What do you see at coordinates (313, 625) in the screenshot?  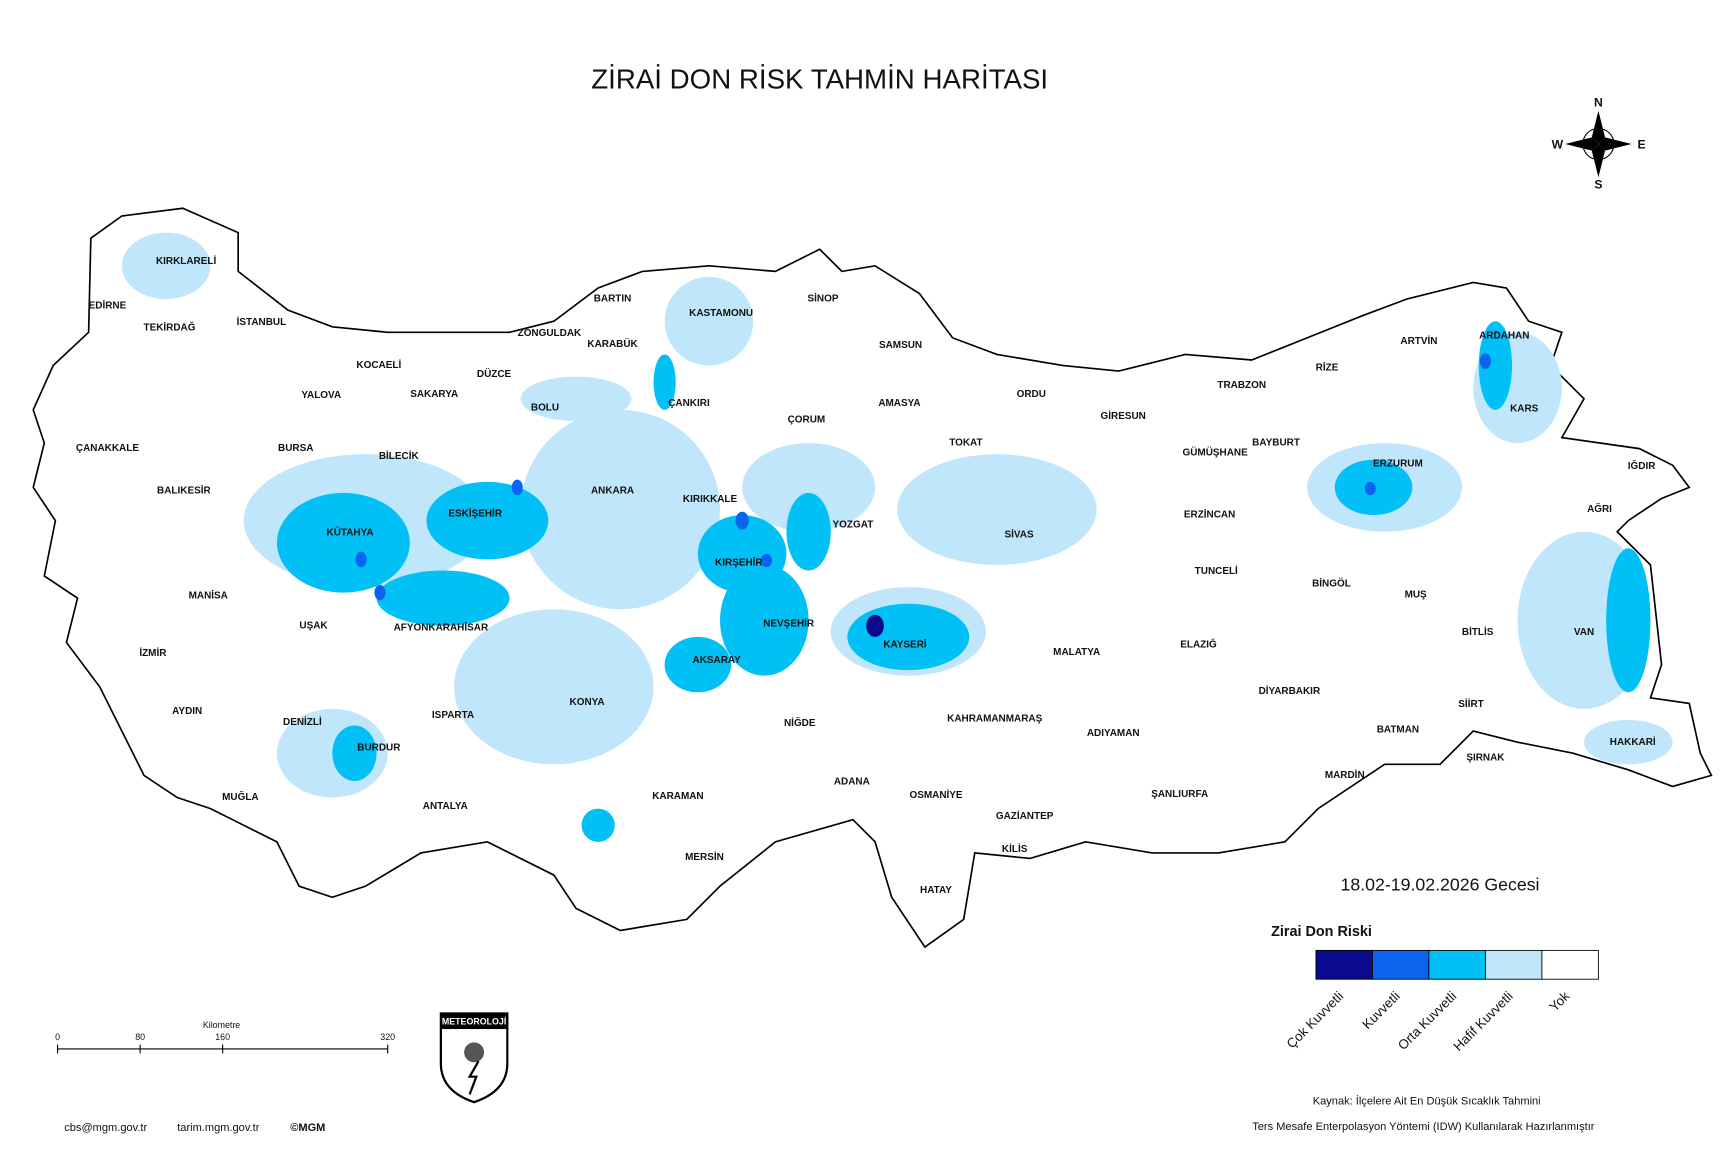 I see `province-label: UŞAK` at bounding box center [313, 625].